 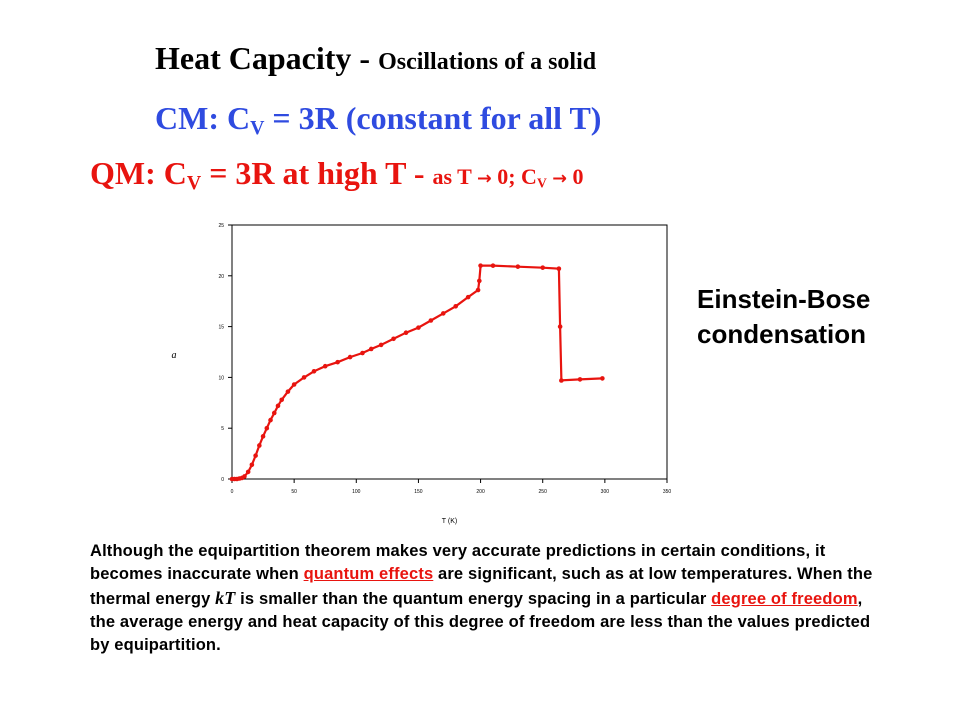 What do you see at coordinates (454, 176) in the screenshot?
I see `qm-small-1: as T` at bounding box center [454, 176].